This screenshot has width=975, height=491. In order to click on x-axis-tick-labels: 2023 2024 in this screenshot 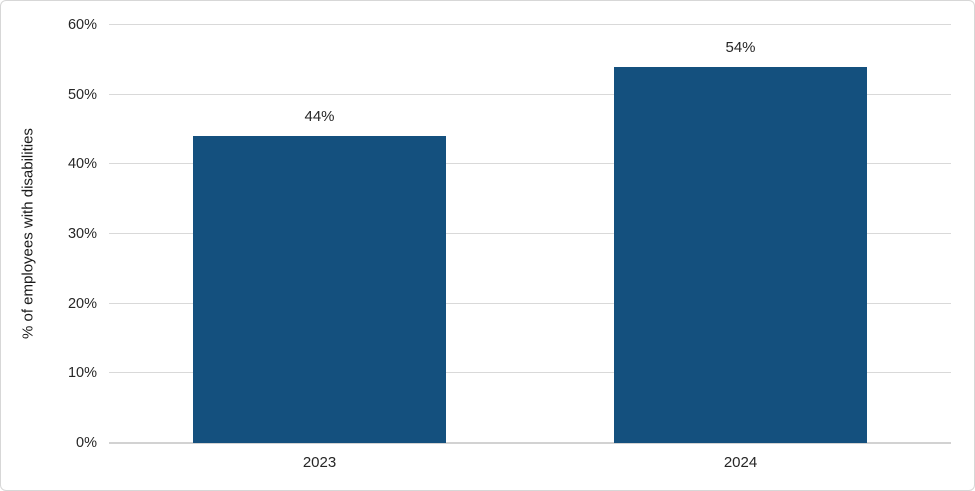, I will do `click(530, 465)`.